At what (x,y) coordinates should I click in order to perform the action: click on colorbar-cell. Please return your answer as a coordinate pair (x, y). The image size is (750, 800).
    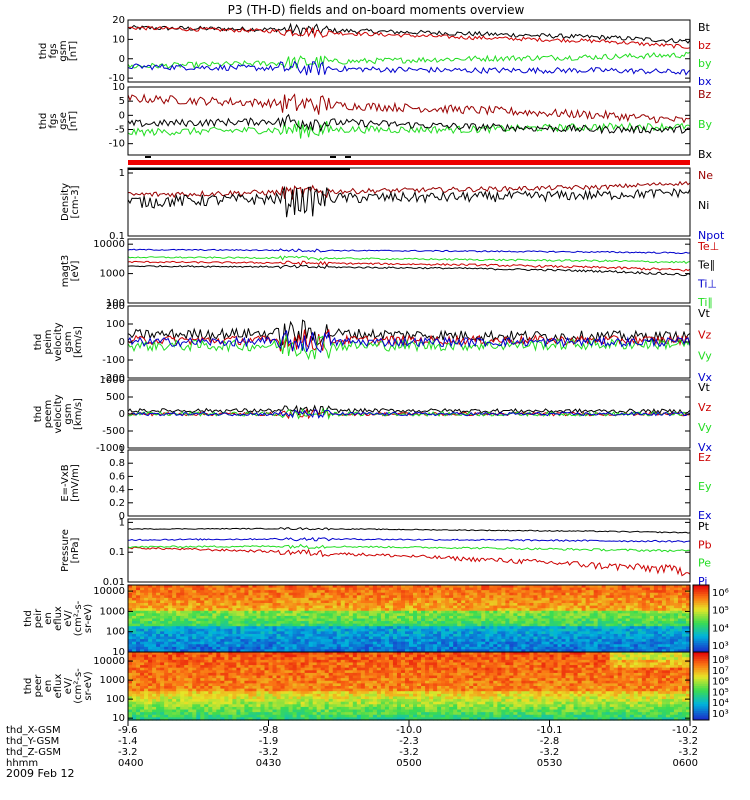
    Looking at the image, I should click on (701, 651).